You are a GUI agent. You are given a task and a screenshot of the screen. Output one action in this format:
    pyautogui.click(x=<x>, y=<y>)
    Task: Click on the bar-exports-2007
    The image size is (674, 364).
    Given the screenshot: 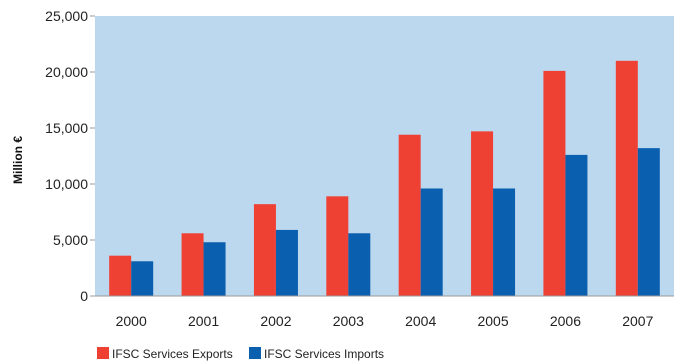 What is the action you would take?
    pyautogui.click(x=626, y=178)
    